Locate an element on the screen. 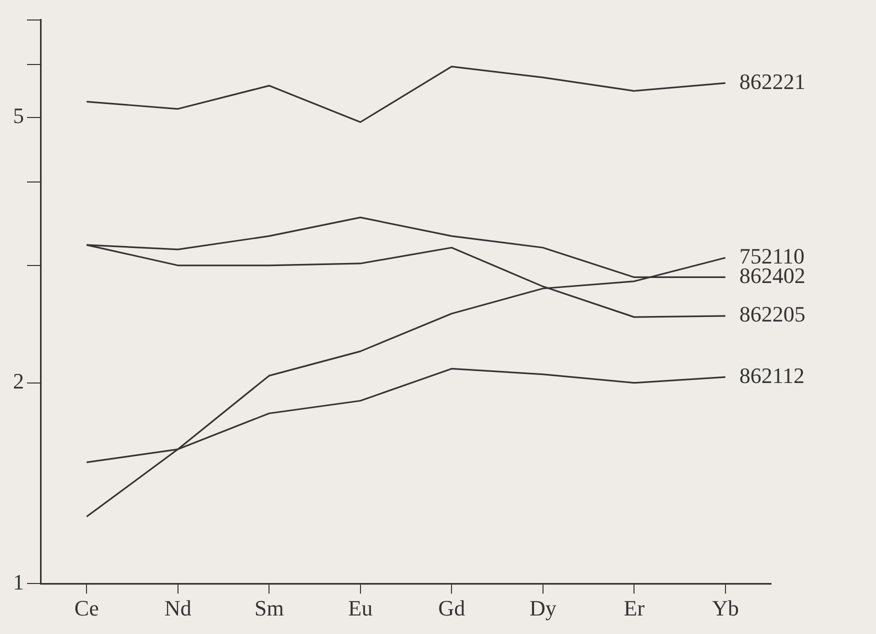 The image size is (876, 634). x-tick-label: Ce is located at coordinates (86, 608).